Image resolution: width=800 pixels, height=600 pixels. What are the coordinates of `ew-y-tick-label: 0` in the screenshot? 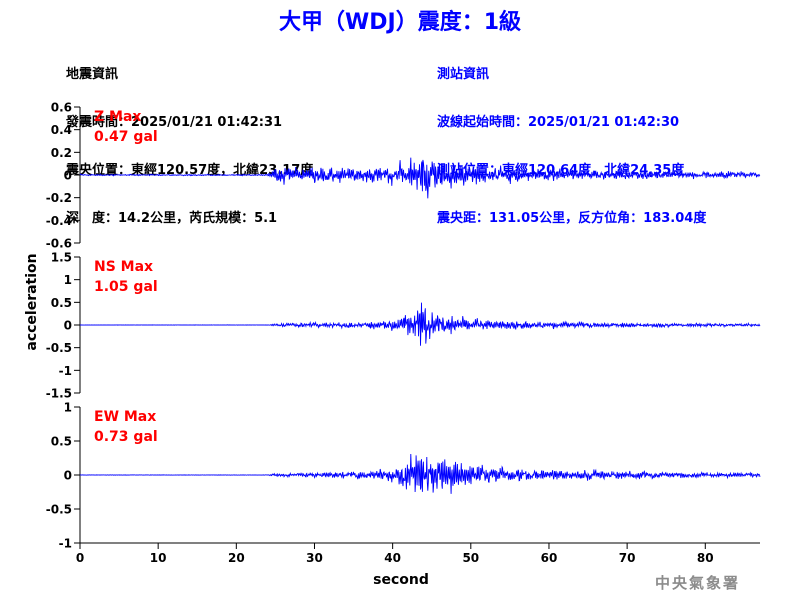 It's located at (68, 476).